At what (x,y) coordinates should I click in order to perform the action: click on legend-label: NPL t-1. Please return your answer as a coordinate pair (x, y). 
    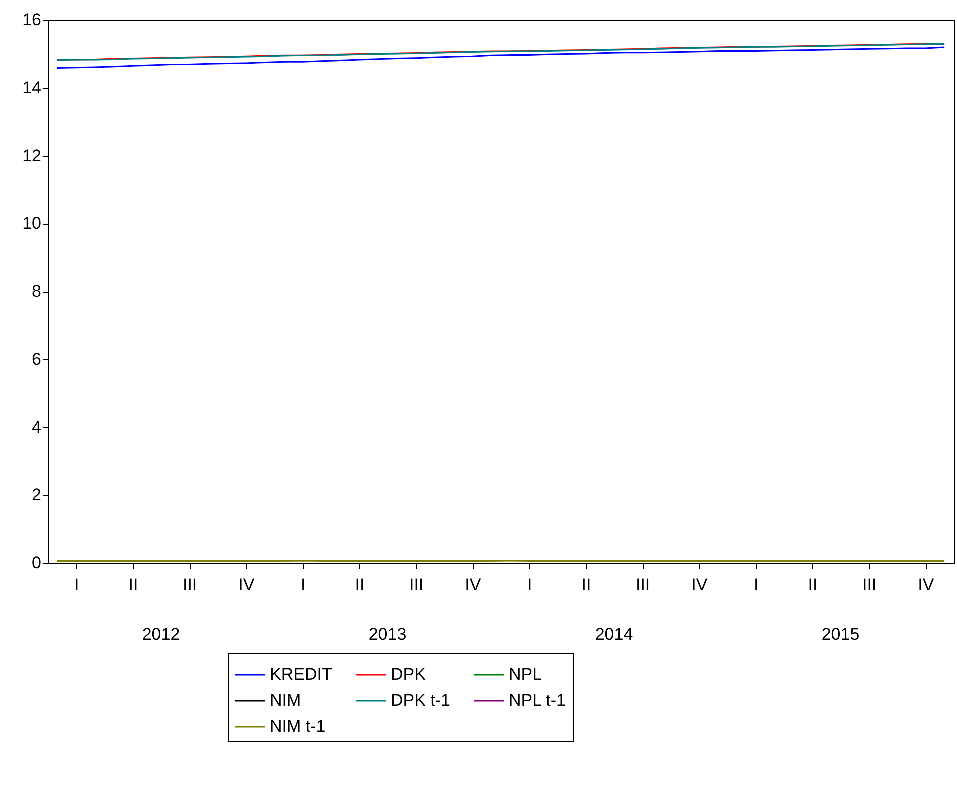
    Looking at the image, I should click on (537, 700).